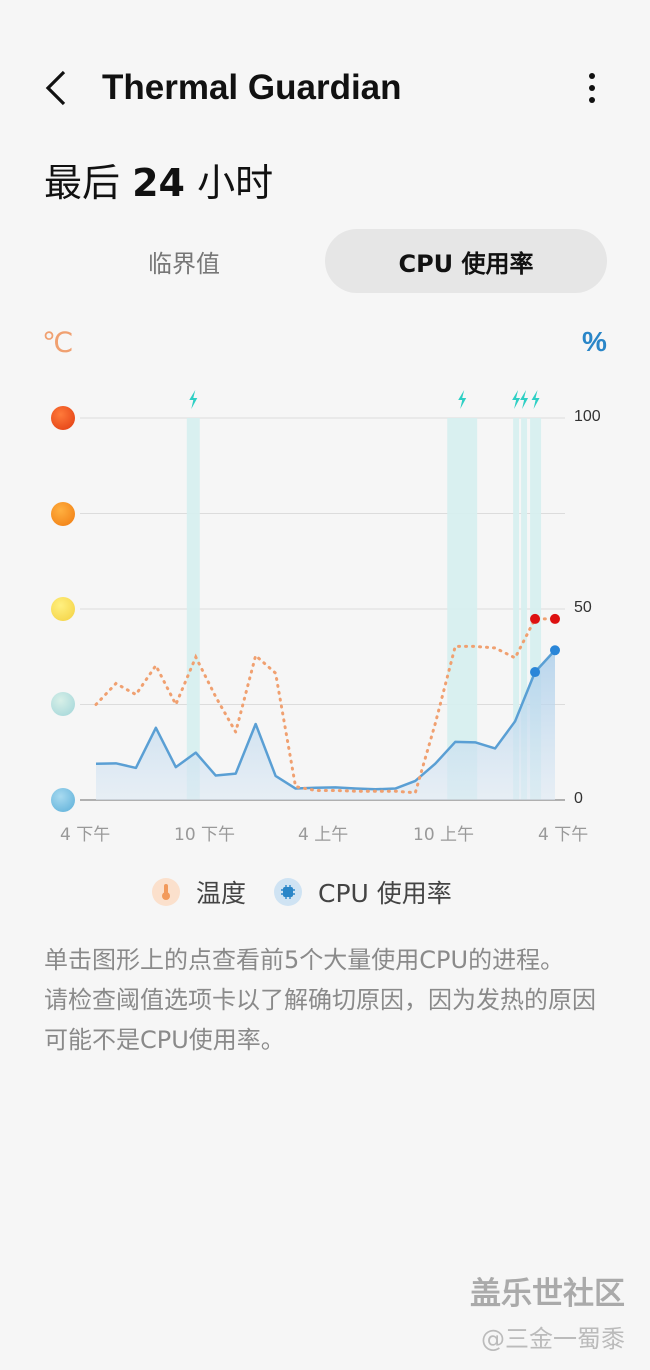  I want to click on description-line: 请检查阈值选项卡以了解确切原因，因为发热的原因可能不是CPU使用率。, so click(320, 1020).